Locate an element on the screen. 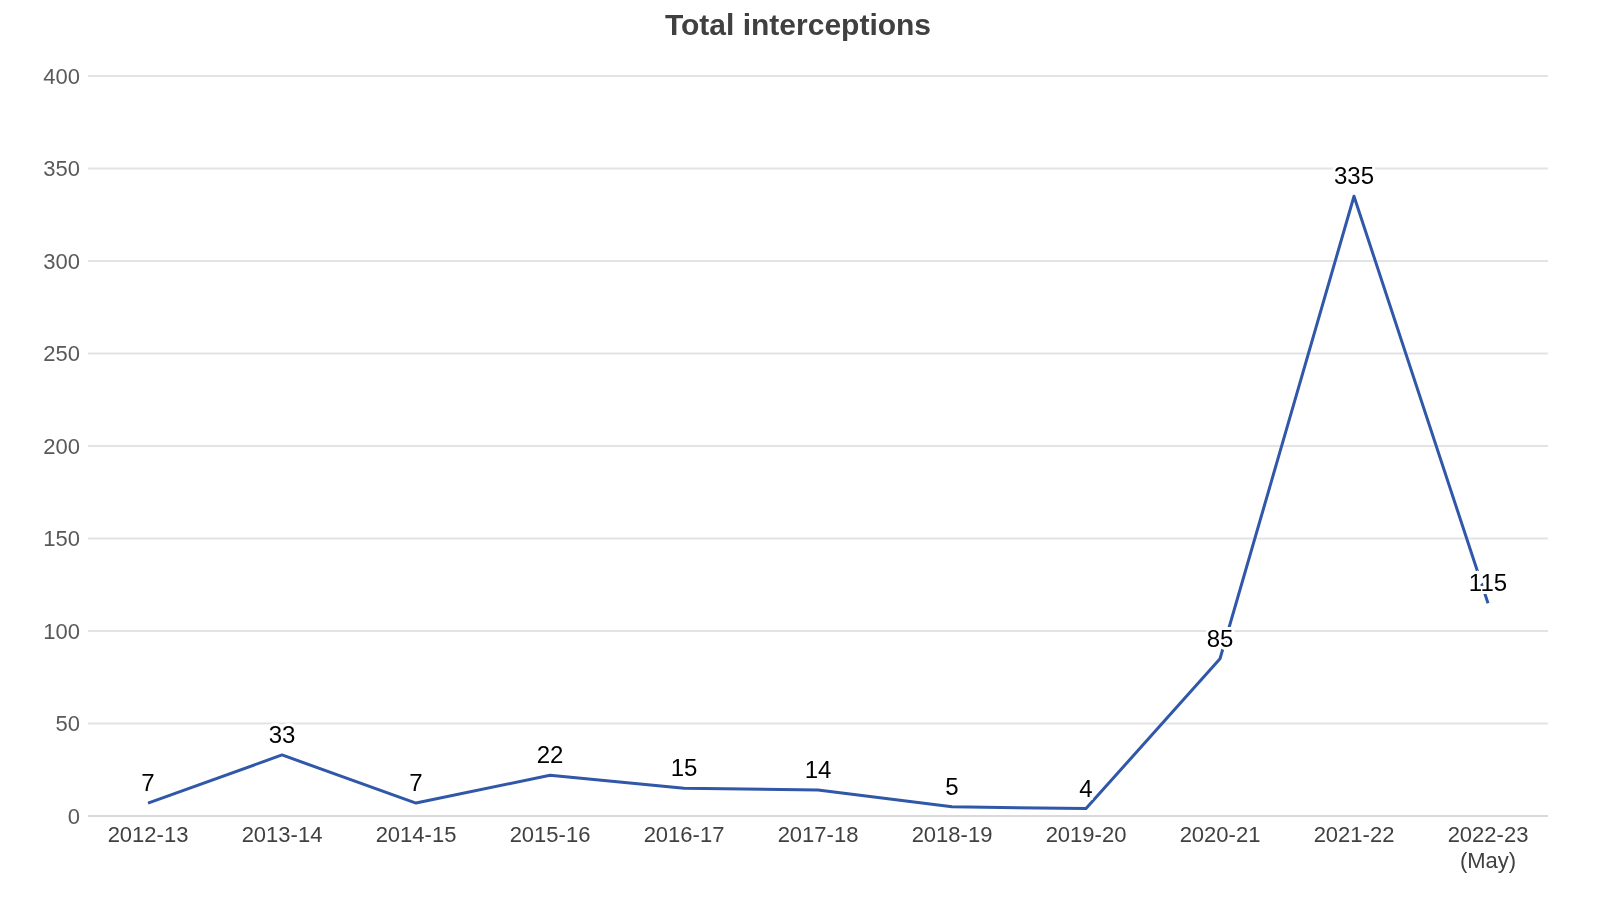 This screenshot has height=909, width=1598. x-tick-label: 2019-20 is located at coordinates (1086, 834).